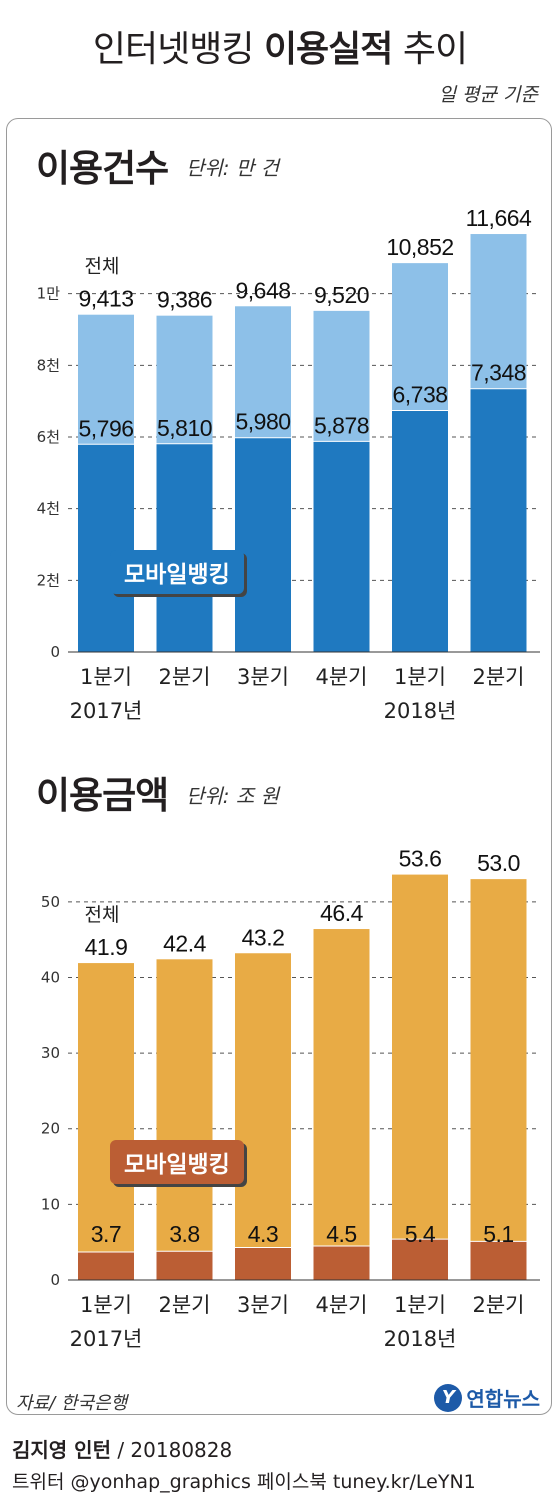  Describe the element at coordinates (105, 299) in the screenshot. I see `total-data-label: 9,413` at that location.